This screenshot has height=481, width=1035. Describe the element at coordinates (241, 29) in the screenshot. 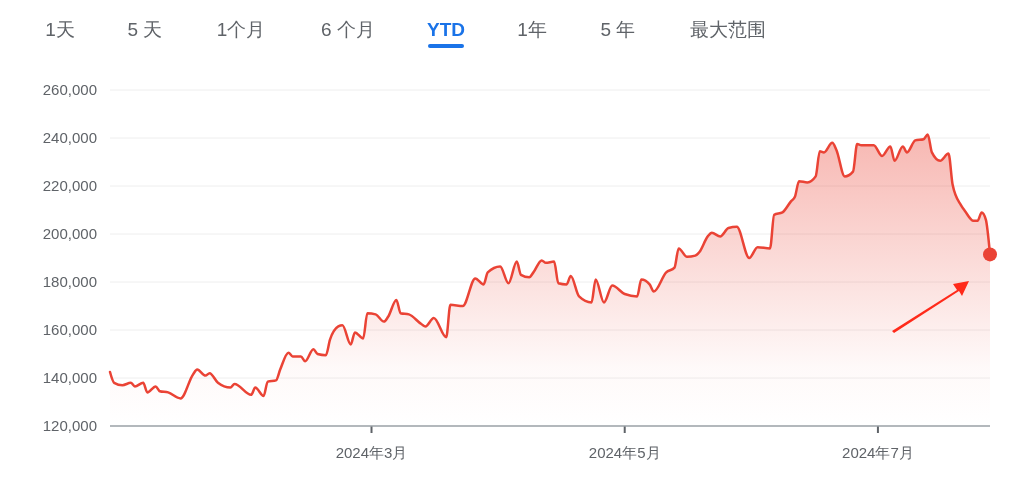

I see `text: 1个月` at that location.